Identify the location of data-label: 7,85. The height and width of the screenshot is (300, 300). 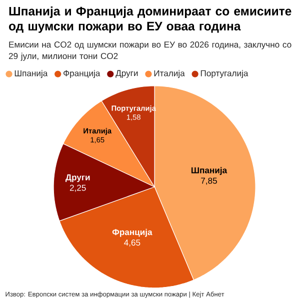
(209, 181).